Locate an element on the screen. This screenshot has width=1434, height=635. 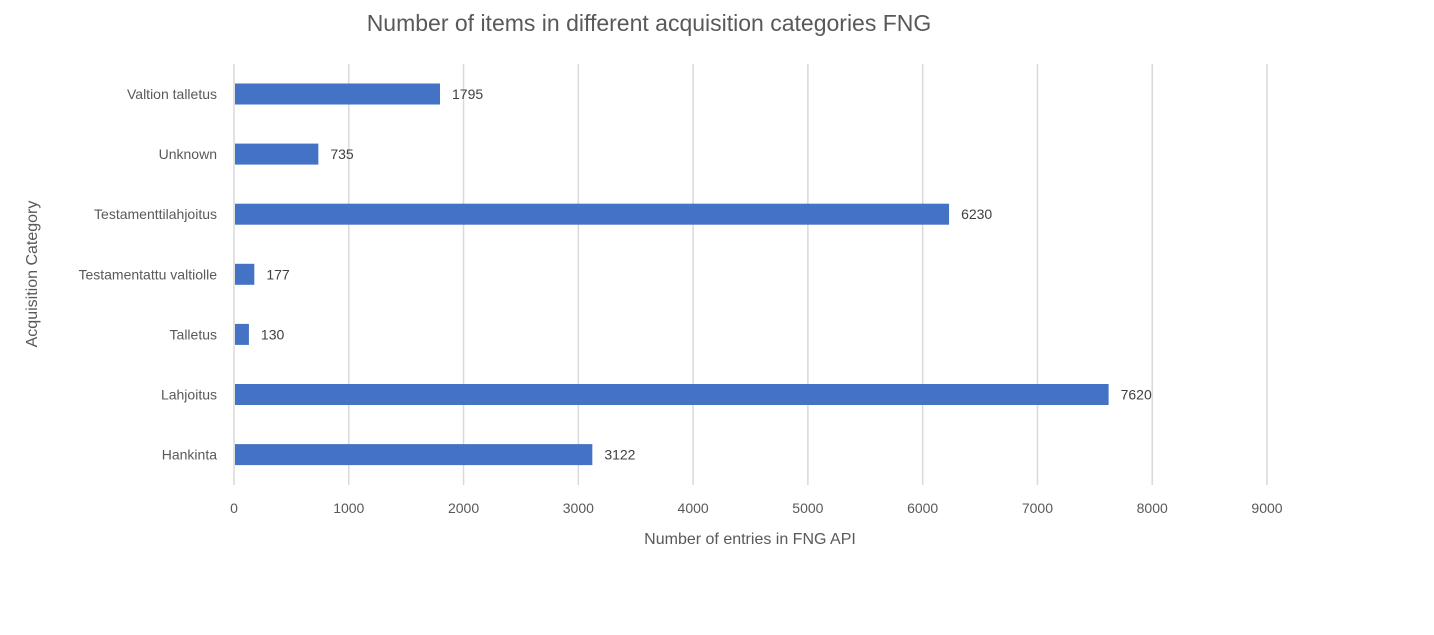
data-label: 1795 is located at coordinates (467, 94).